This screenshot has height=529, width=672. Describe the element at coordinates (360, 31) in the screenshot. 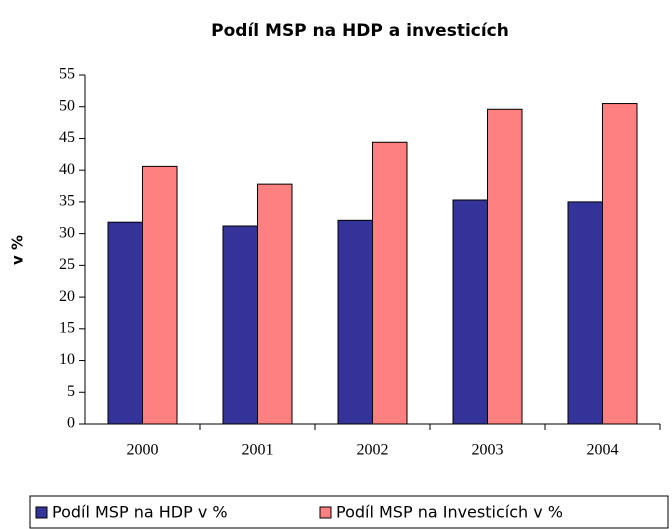

I see `chart-title: Podíl MSP na HDP a investicích` at that location.